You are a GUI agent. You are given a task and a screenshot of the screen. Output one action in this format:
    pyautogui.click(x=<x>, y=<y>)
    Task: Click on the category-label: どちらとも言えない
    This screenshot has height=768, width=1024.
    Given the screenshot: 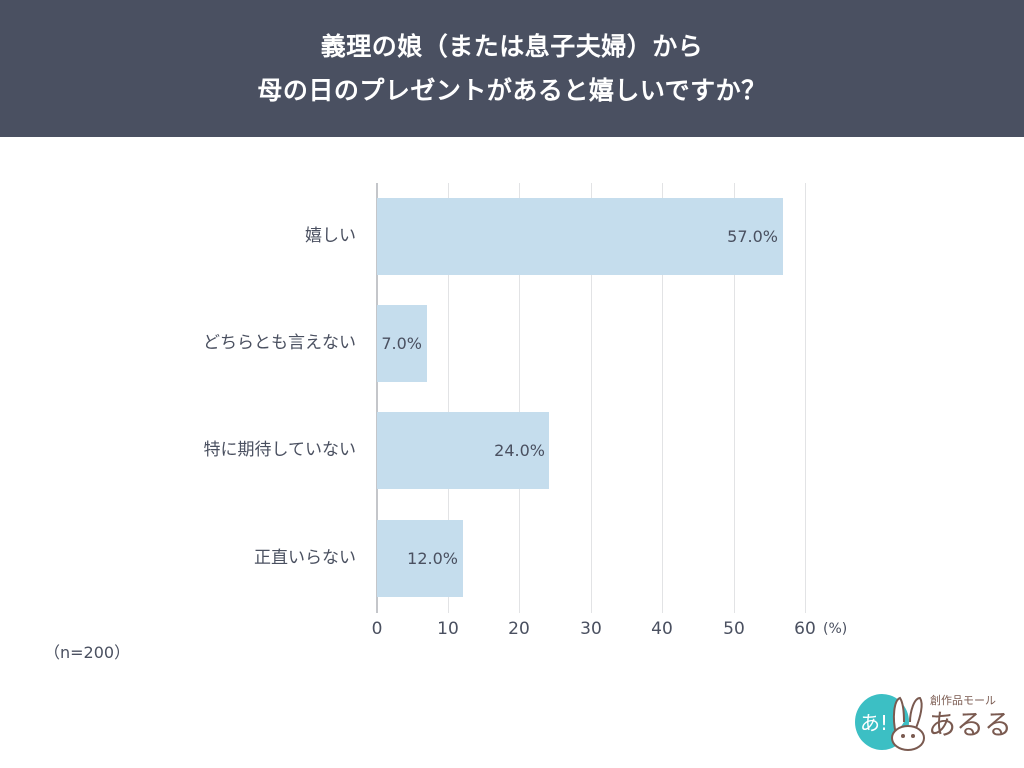 What is the action you would take?
    pyautogui.click(x=279, y=343)
    